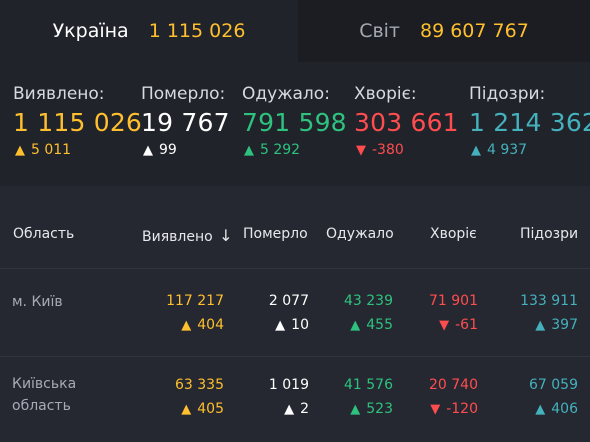 The width and height of the screenshot is (590, 442). What do you see at coordinates (304, 409) in the screenshot?
I see `delta-value: 2` at bounding box center [304, 409].